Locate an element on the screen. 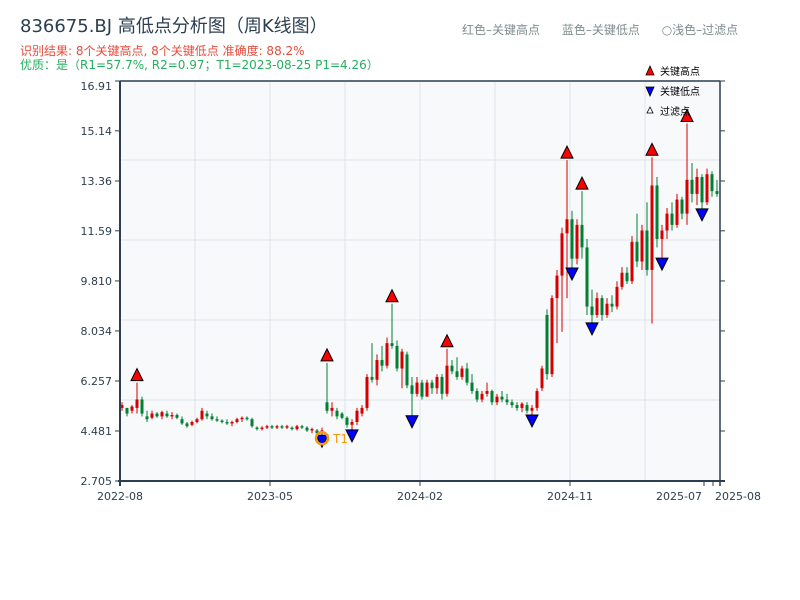 The image size is (800, 600). y-tick-label: 13.36 is located at coordinates (97, 181).